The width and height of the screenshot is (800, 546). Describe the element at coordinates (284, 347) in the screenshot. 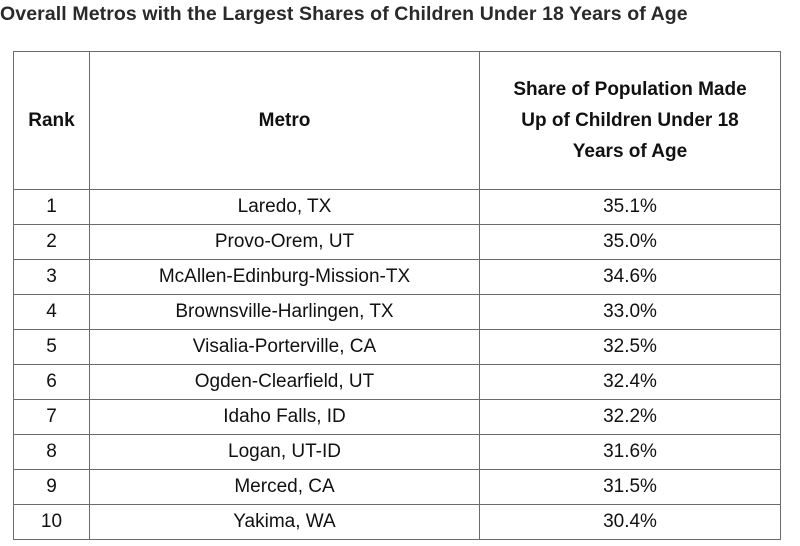

I see `metro-cell: Visalia-Porterville, CA` at that location.